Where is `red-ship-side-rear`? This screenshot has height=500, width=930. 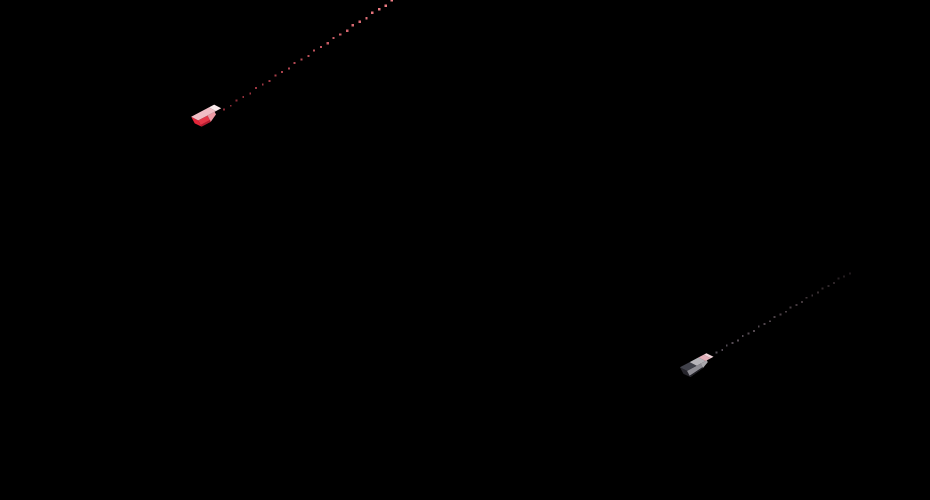 red-ship-side-rear is located at coordinates (211, 116).